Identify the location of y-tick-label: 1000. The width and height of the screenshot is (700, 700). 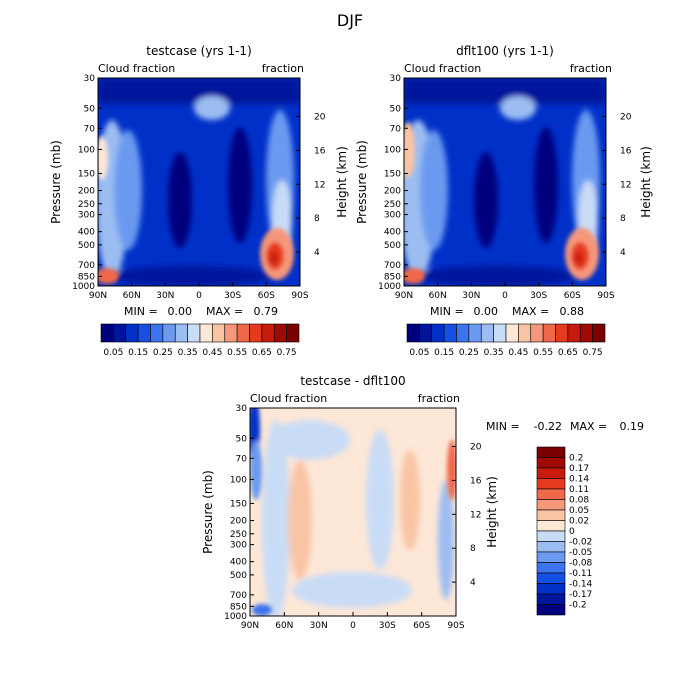
(83, 287).